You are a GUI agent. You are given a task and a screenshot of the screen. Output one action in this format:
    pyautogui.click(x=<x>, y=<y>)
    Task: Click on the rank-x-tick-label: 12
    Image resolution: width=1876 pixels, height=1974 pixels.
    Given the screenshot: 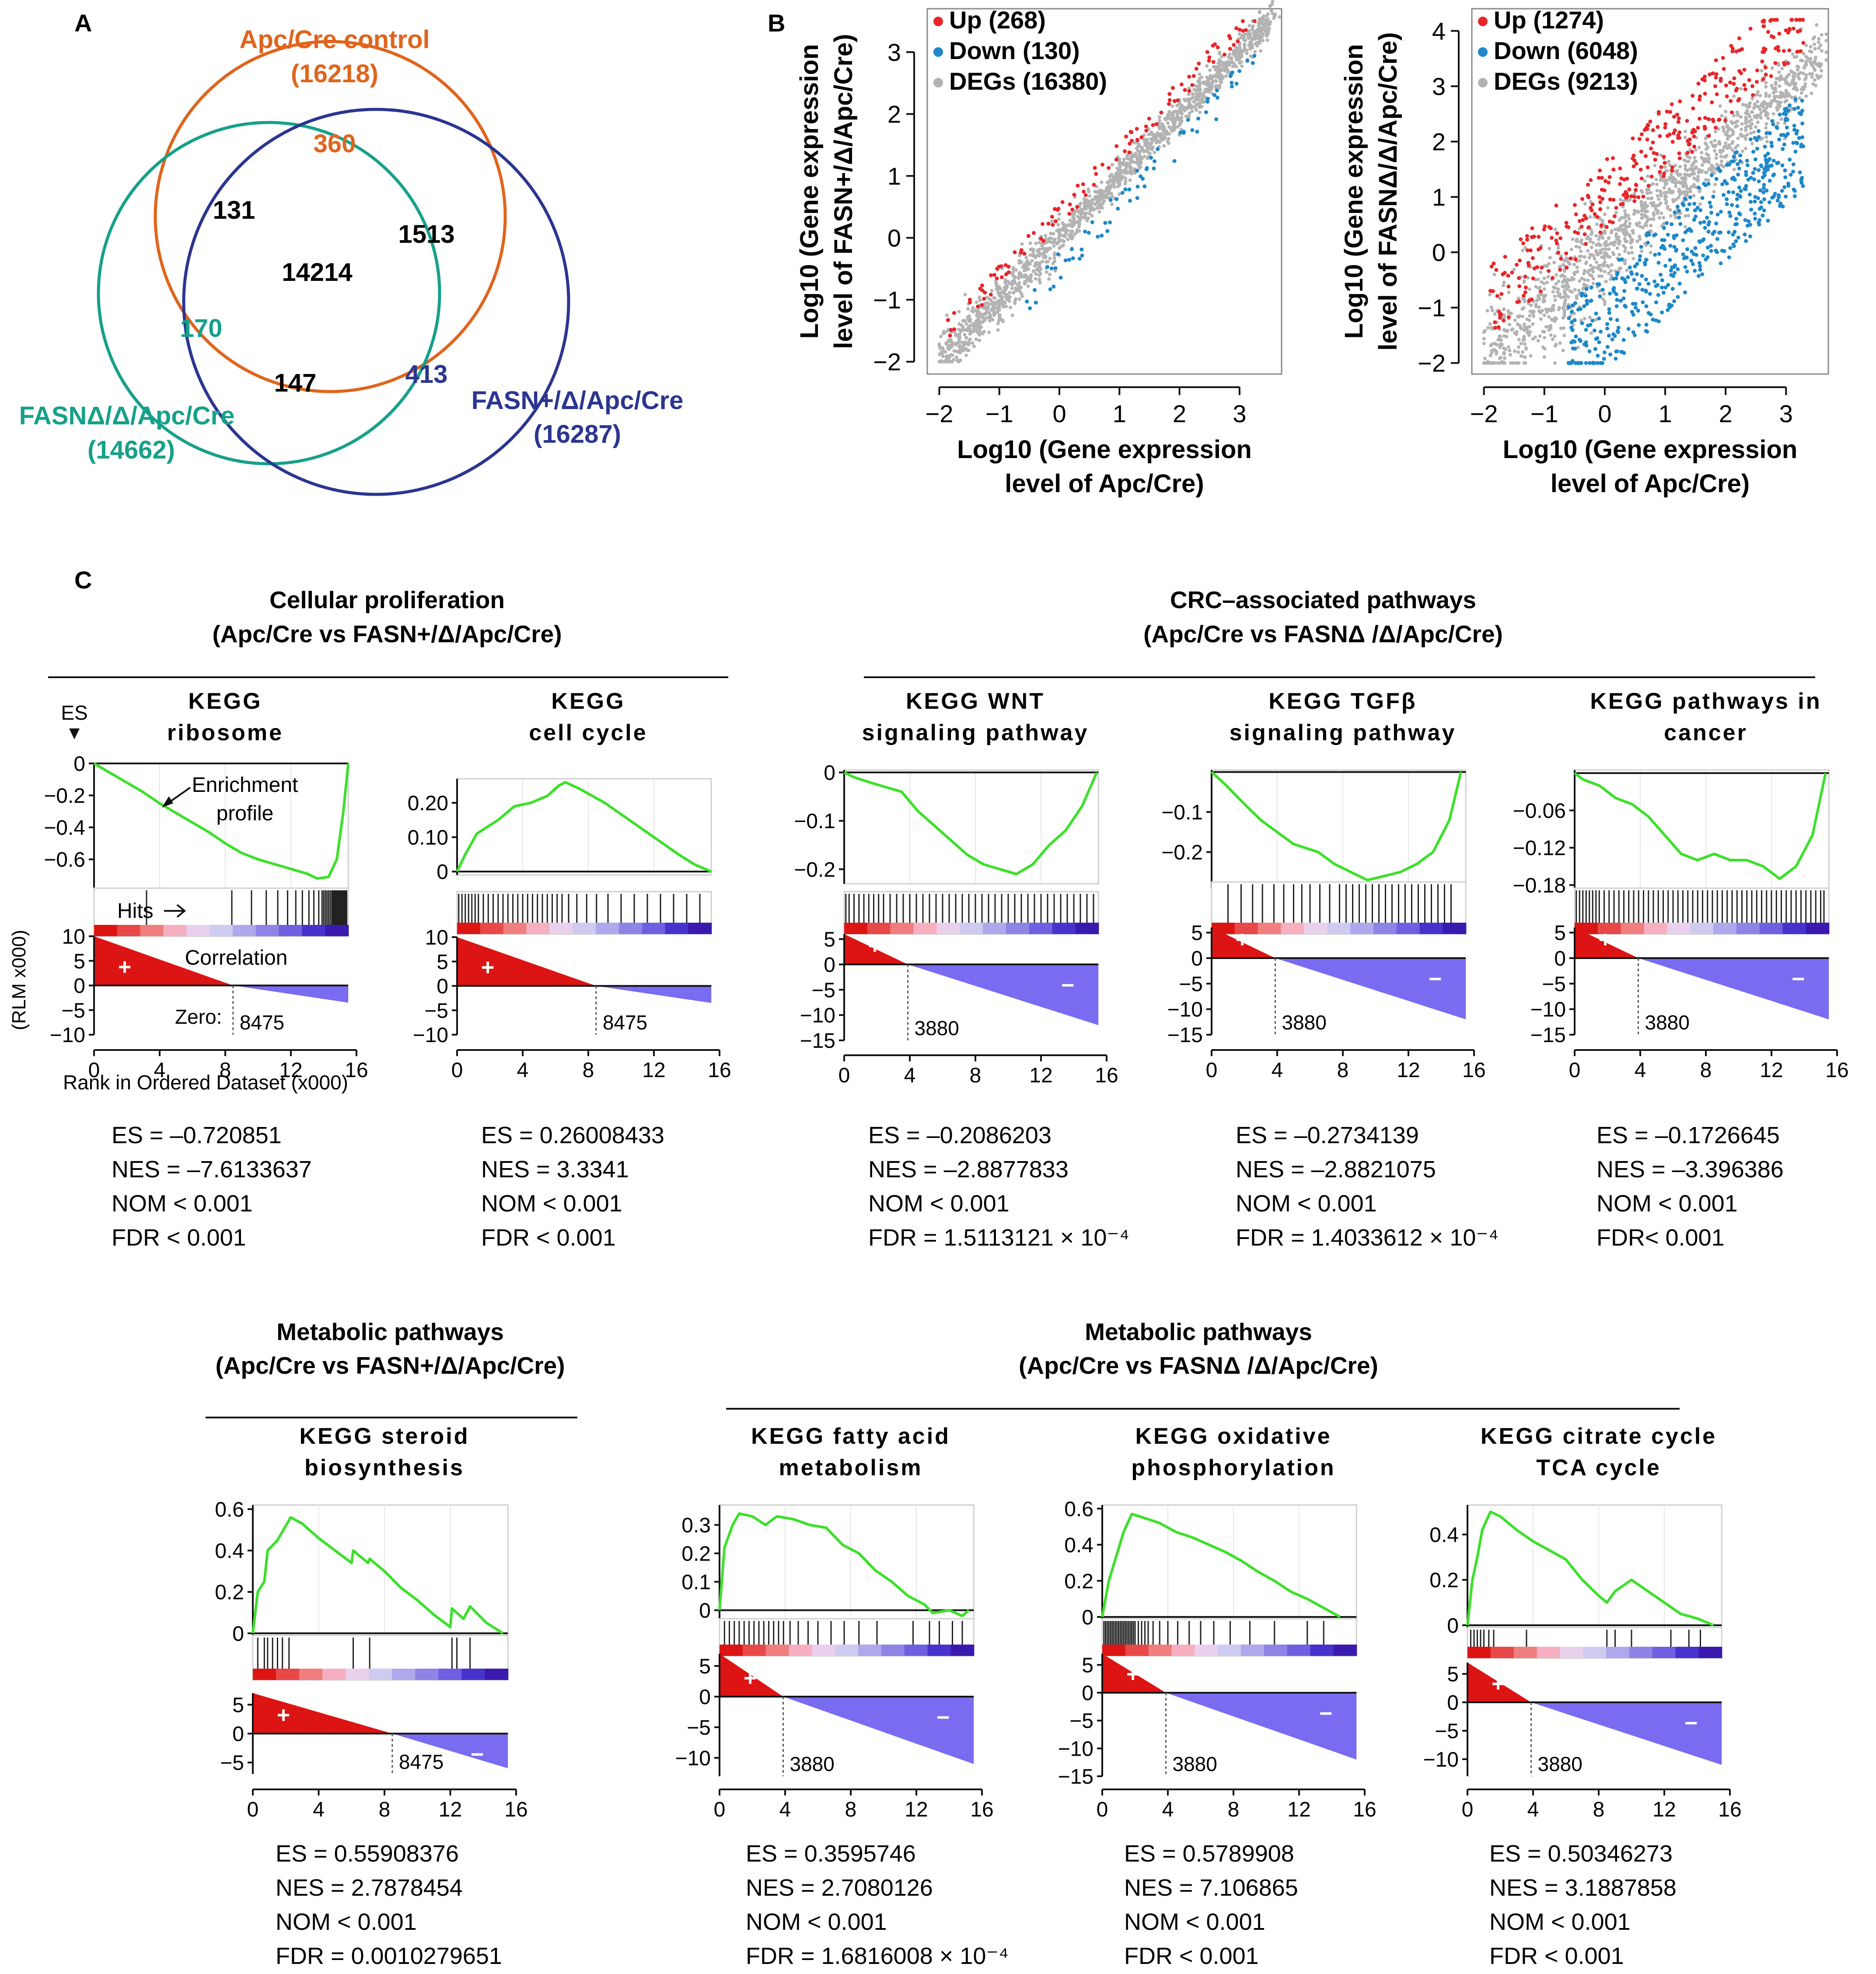 What is the action you would take?
    pyautogui.click(x=1298, y=1809)
    